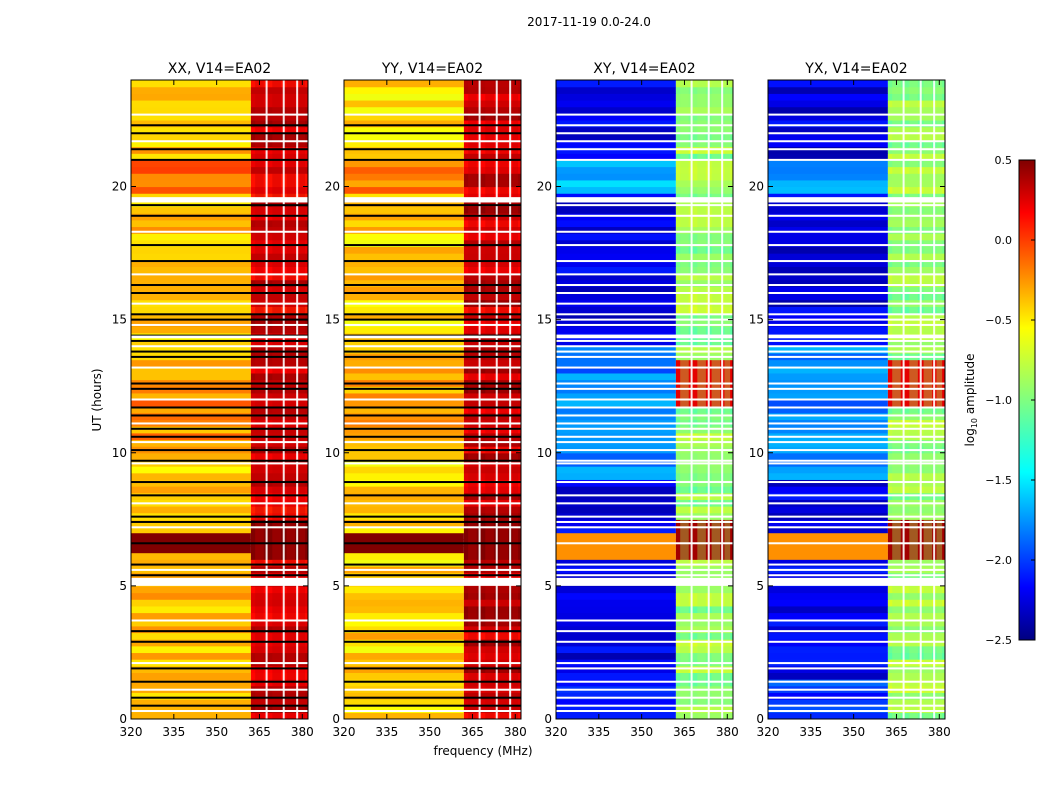 The image size is (1050, 800). What do you see at coordinates (482, 751) in the screenshot?
I see `x-axis-label: frequency (MHz)` at bounding box center [482, 751].